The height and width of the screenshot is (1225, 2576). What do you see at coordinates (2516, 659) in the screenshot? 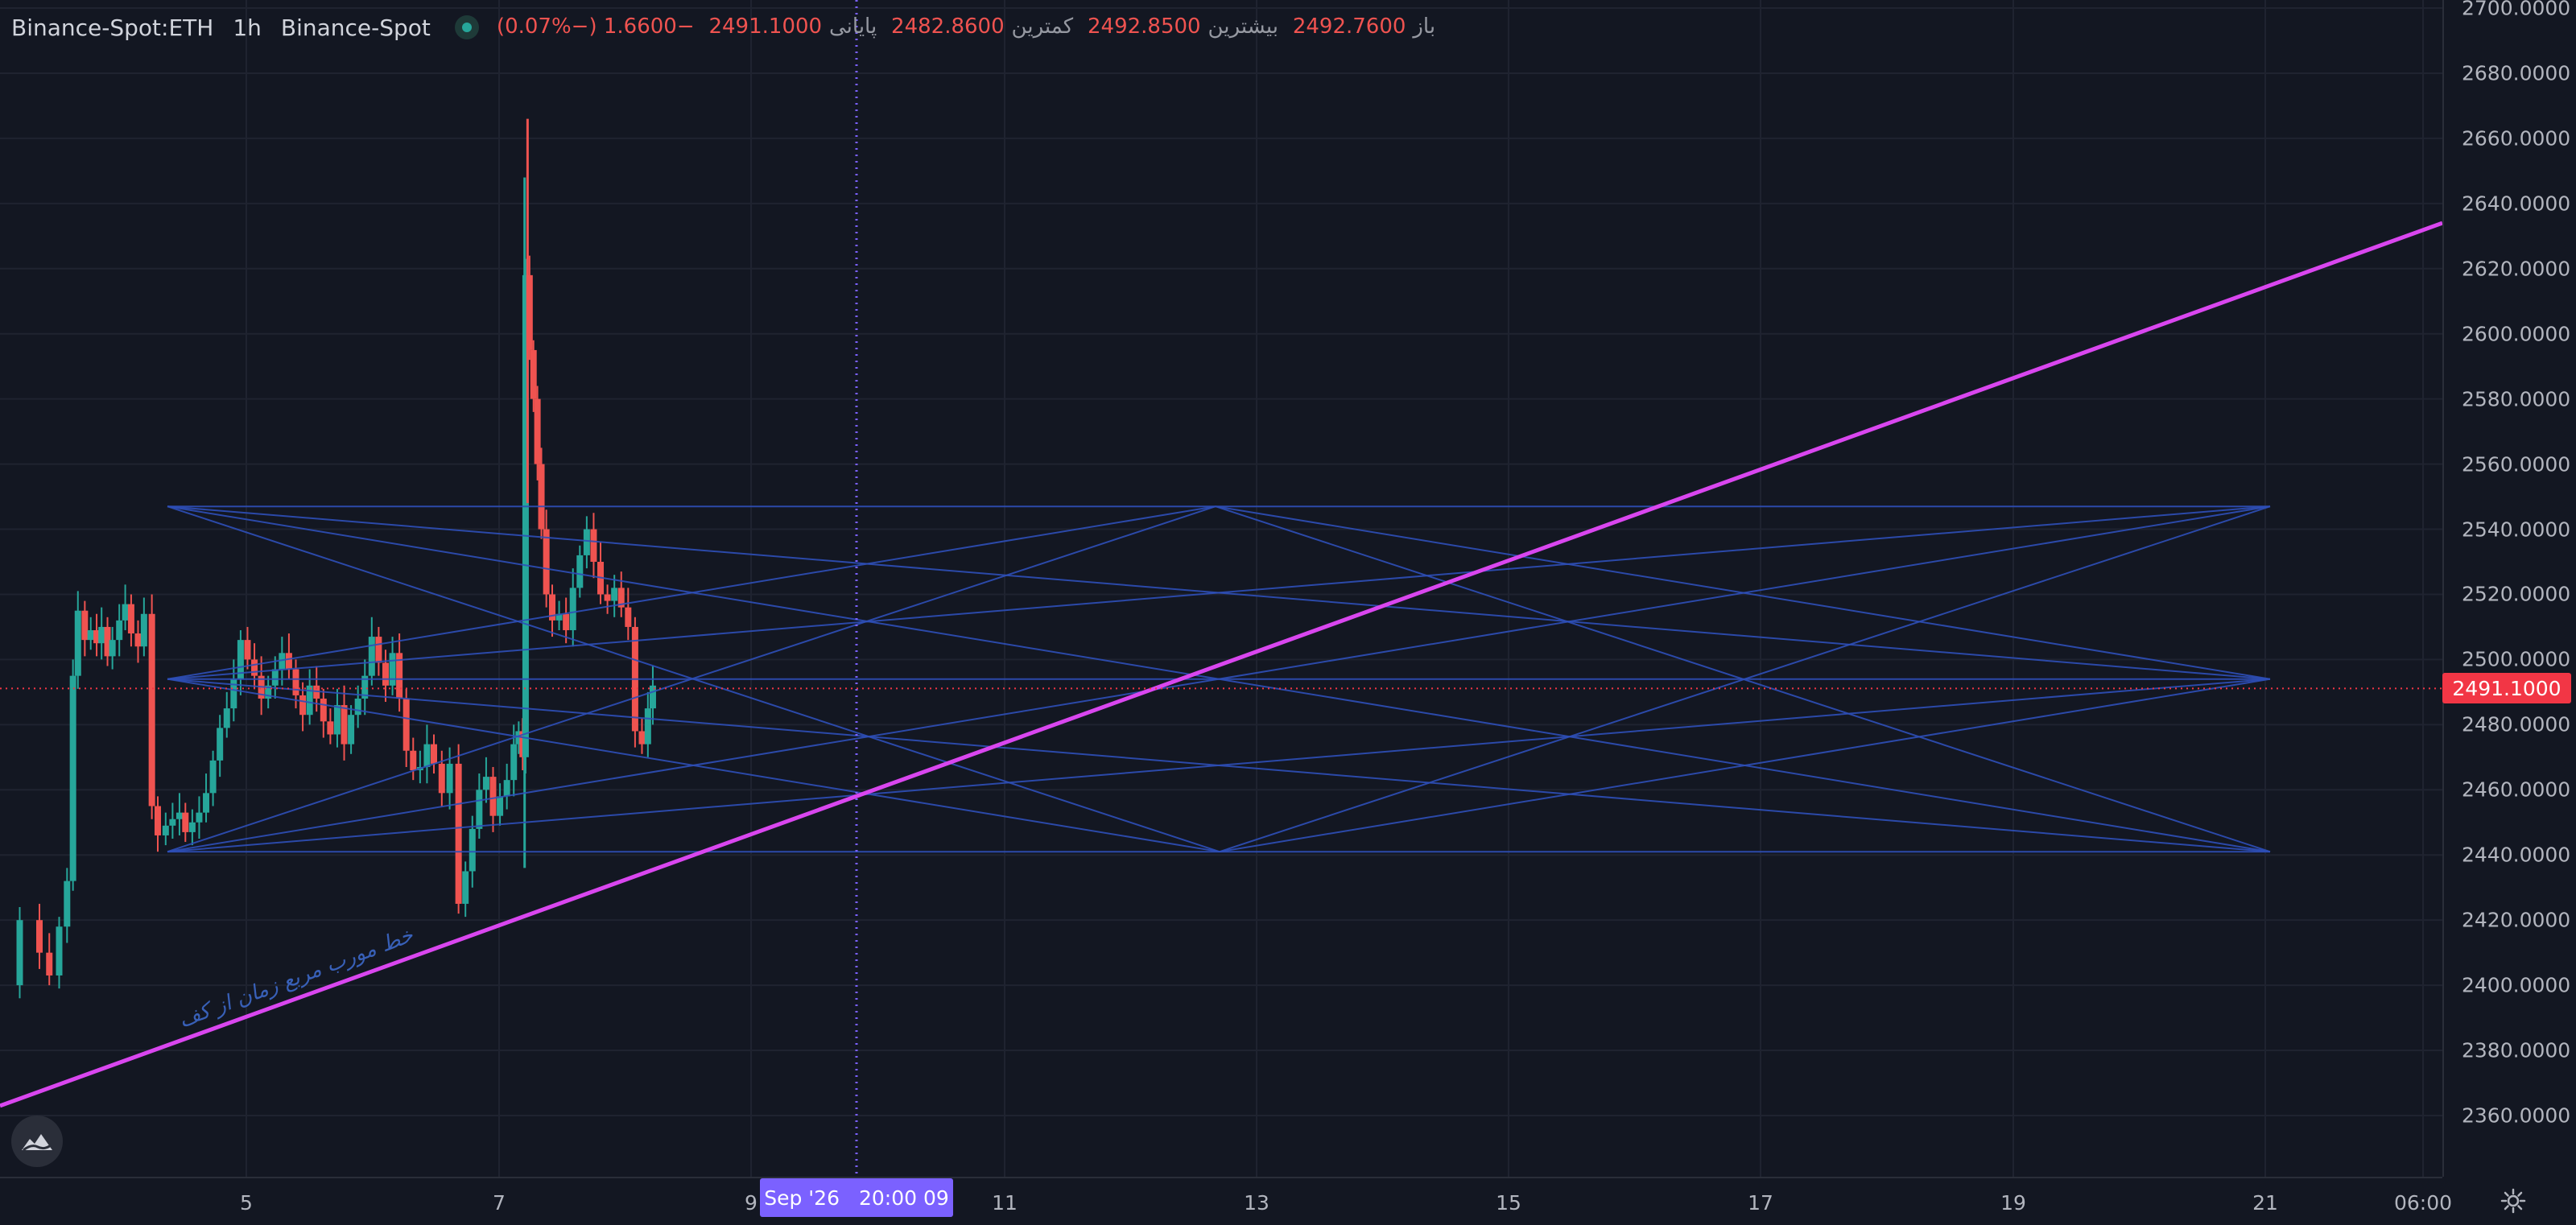
I see `price-tick-label: 2500.0000` at bounding box center [2516, 659].